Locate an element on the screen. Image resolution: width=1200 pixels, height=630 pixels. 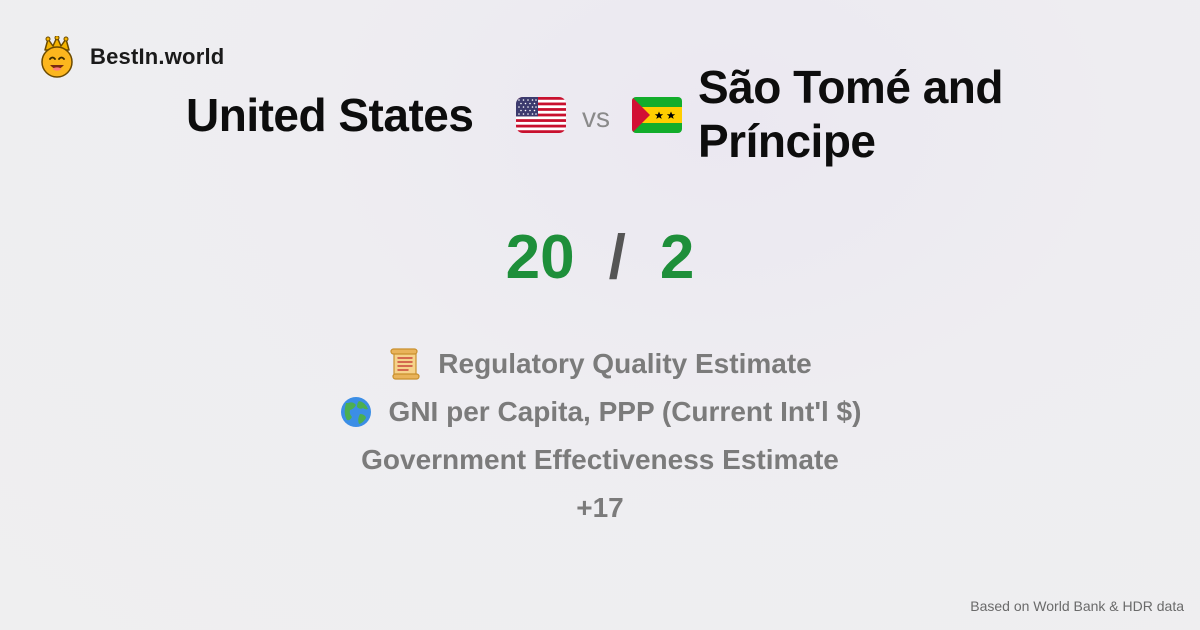
metric-label: +17 is located at coordinates (600, 507).